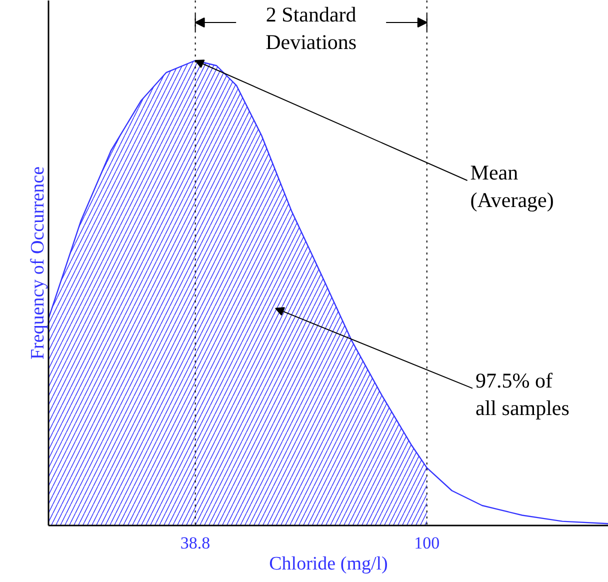  I want to click on annotation: Mean (Average), so click(512, 186).